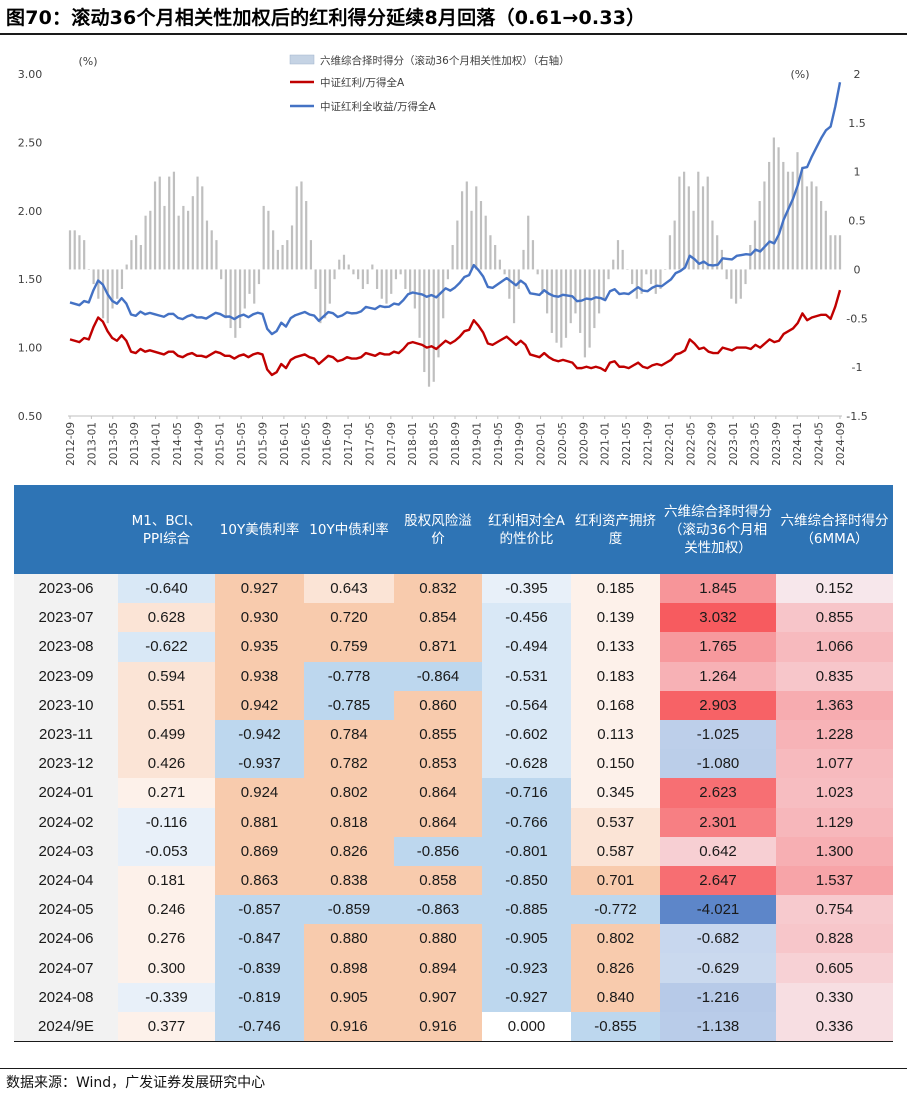 This screenshot has height=1103, width=907. What do you see at coordinates (691, 444) in the screenshot?
I see `x-tick-label: 2022-05` at bounding box center [691, 444].